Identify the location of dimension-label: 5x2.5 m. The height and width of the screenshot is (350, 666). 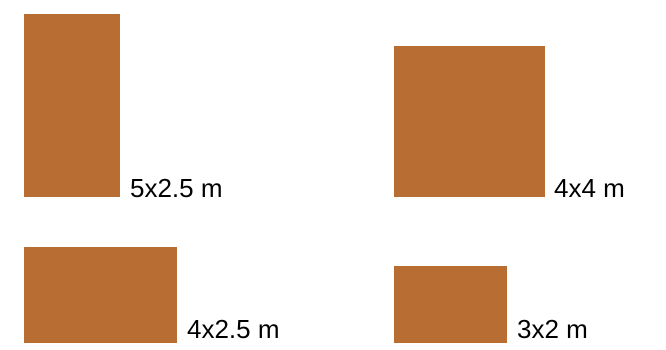
(176, 188).